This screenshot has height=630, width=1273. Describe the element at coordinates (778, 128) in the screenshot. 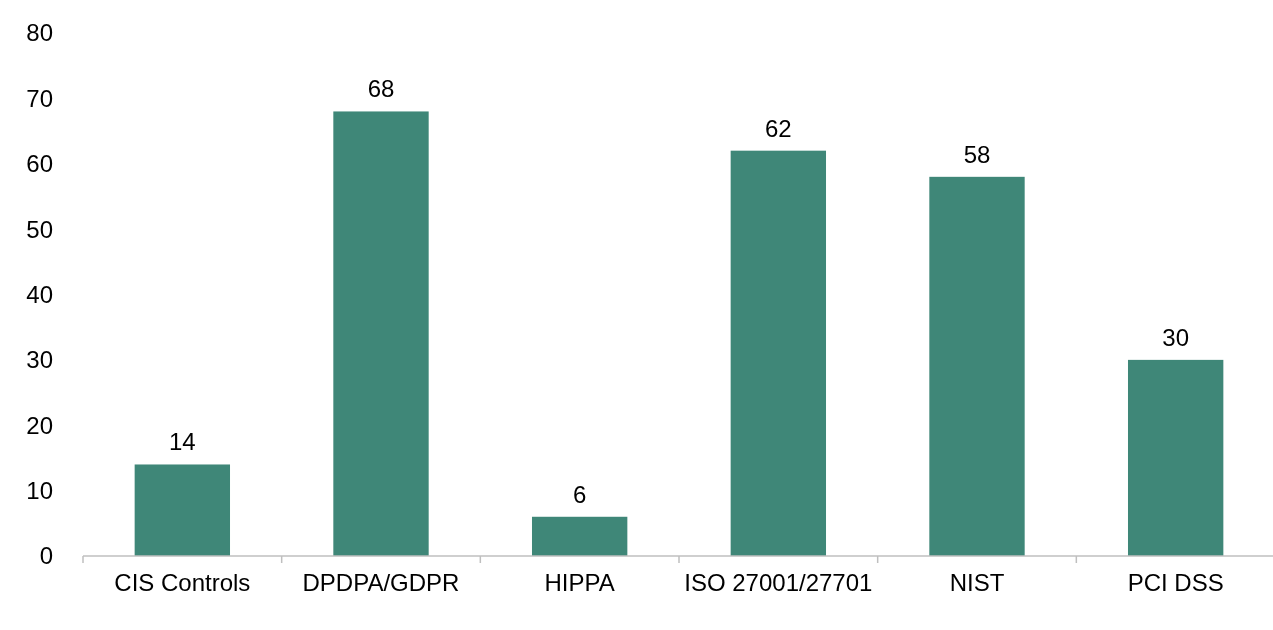

I see `data-label: 62` at that location.